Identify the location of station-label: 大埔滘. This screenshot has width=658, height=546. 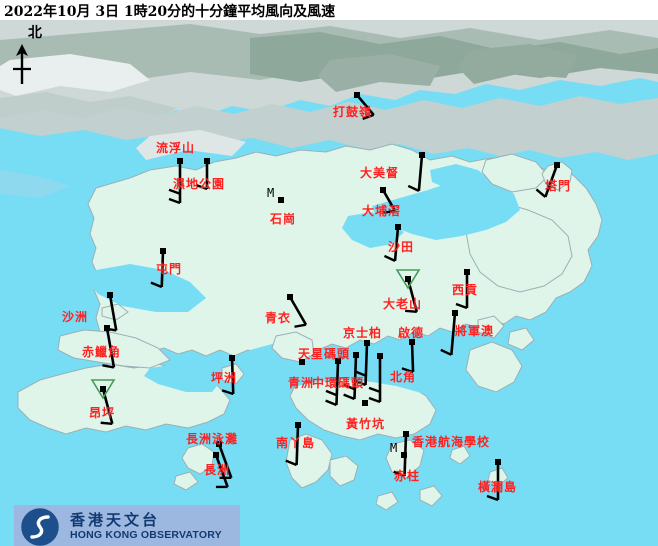
(382, 211).